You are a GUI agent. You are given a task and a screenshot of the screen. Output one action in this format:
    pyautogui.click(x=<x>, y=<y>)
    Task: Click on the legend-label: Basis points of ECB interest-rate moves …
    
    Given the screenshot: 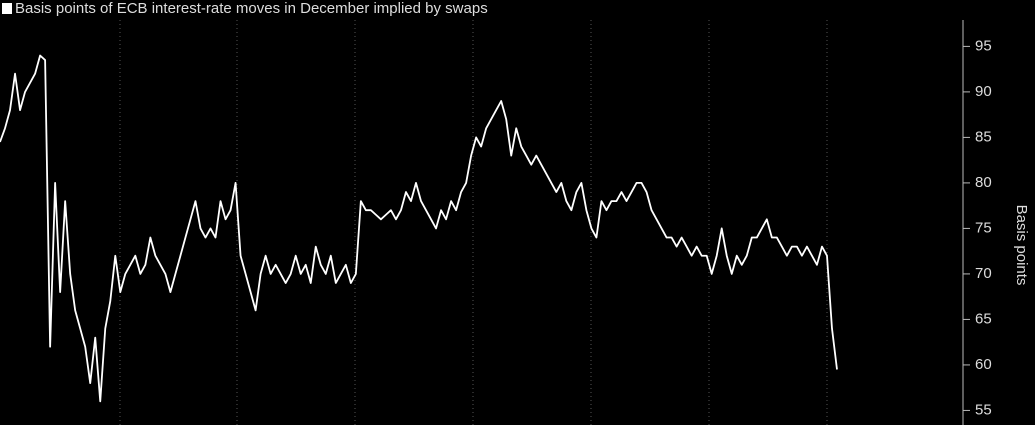 What is the action you would take?
    pyautogui.click(x=251, y=8)
    